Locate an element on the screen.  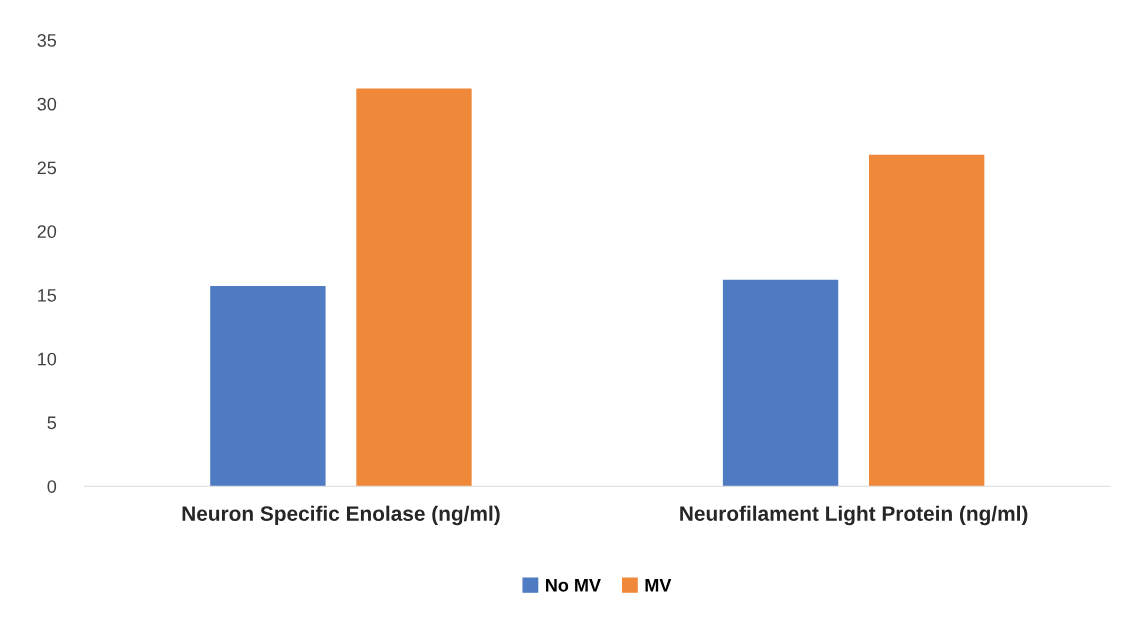
y-tick-label: 0 is located at coordinates (52, 486).